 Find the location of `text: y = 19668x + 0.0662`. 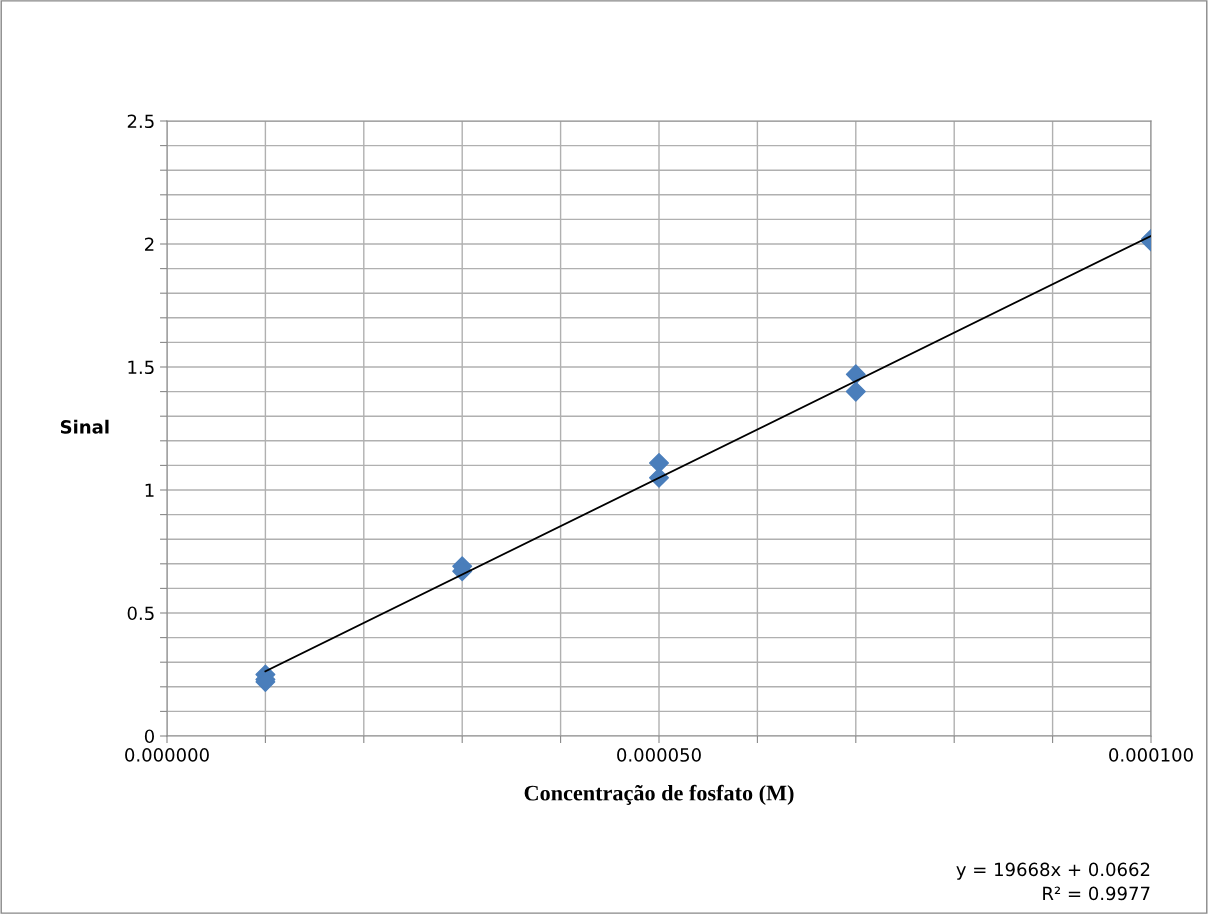

text: y = 19668x + 0.0662 is located at coordinates (1053, 871).